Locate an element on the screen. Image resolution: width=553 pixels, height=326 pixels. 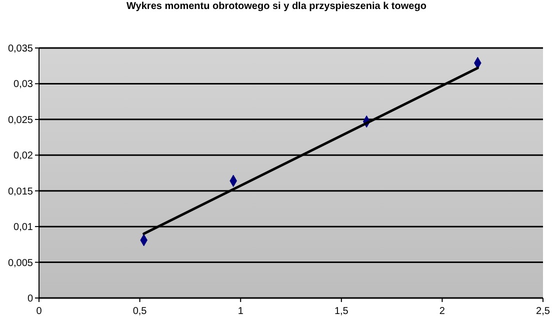
y-tick-label: 0,005 is located at coordinates (21, 263).